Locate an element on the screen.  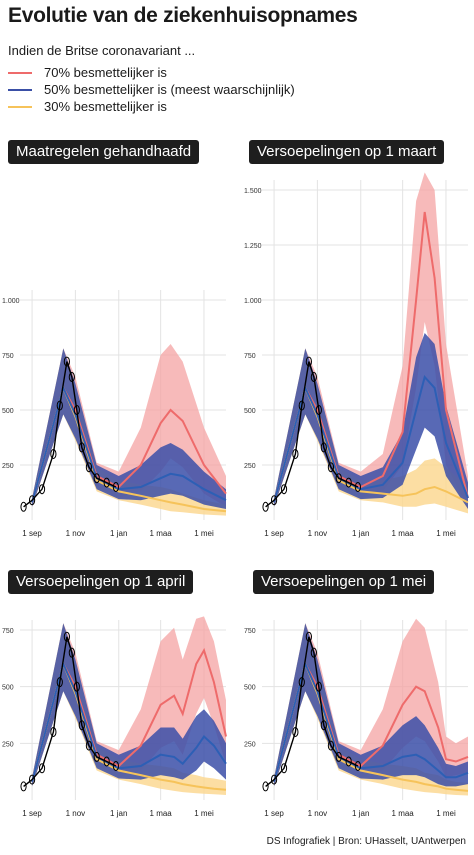
legend-swatch-blue is located at coordinates (20, 89).